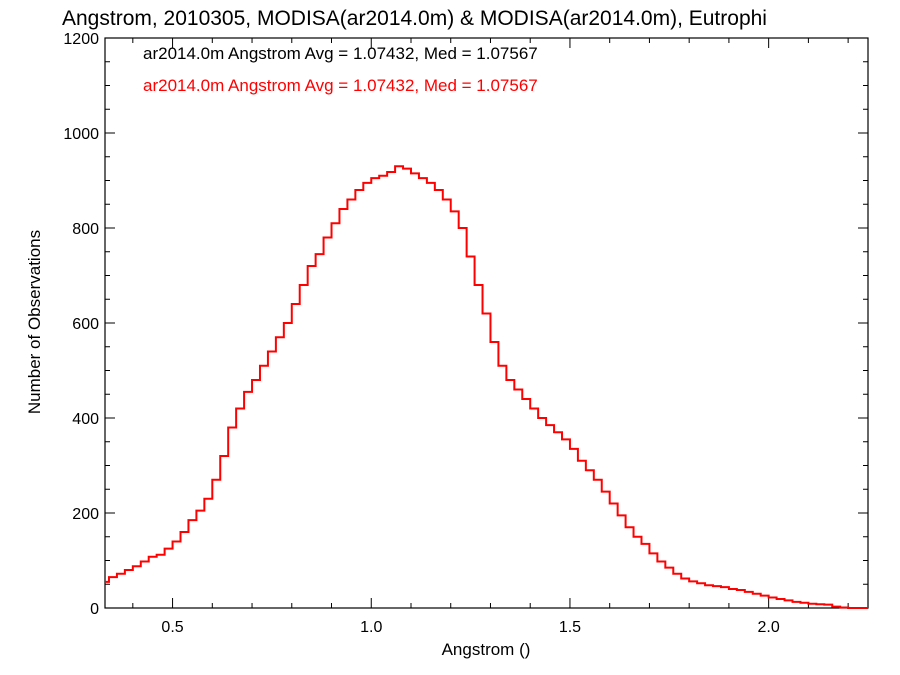 Image resolution: width=900 pixels, height=675 pixels. Describe the element at coordinates (570, 627) in the screenshot. I see `x-tick-label: 1.5` at that location.